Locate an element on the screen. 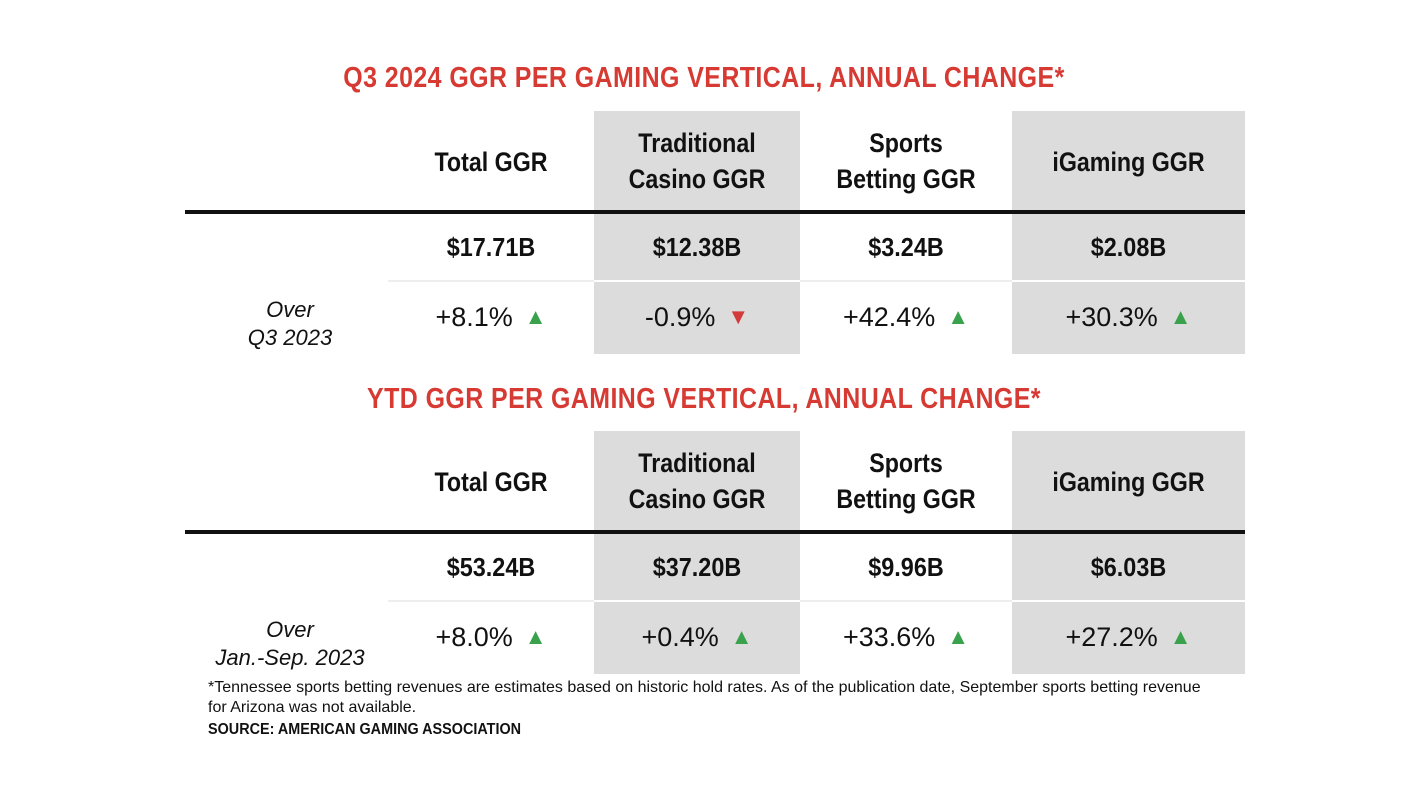  value-cell: $6.03B is located at coordinates (1128, 567).